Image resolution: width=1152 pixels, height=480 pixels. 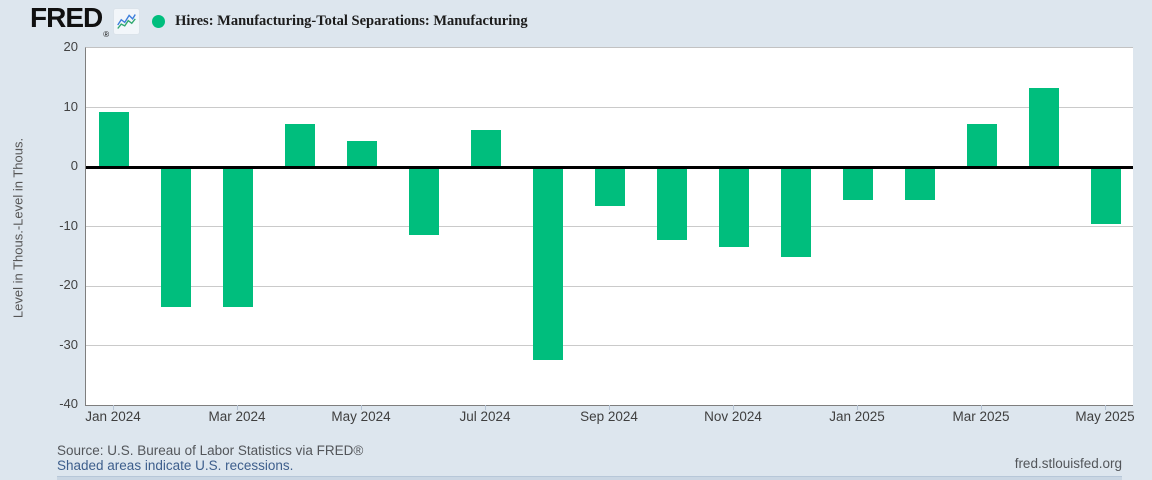 What do you see at coordinates (238, 237) in the screenshot?
I see `bar-mar-2024` at bounding box center [238, 237].